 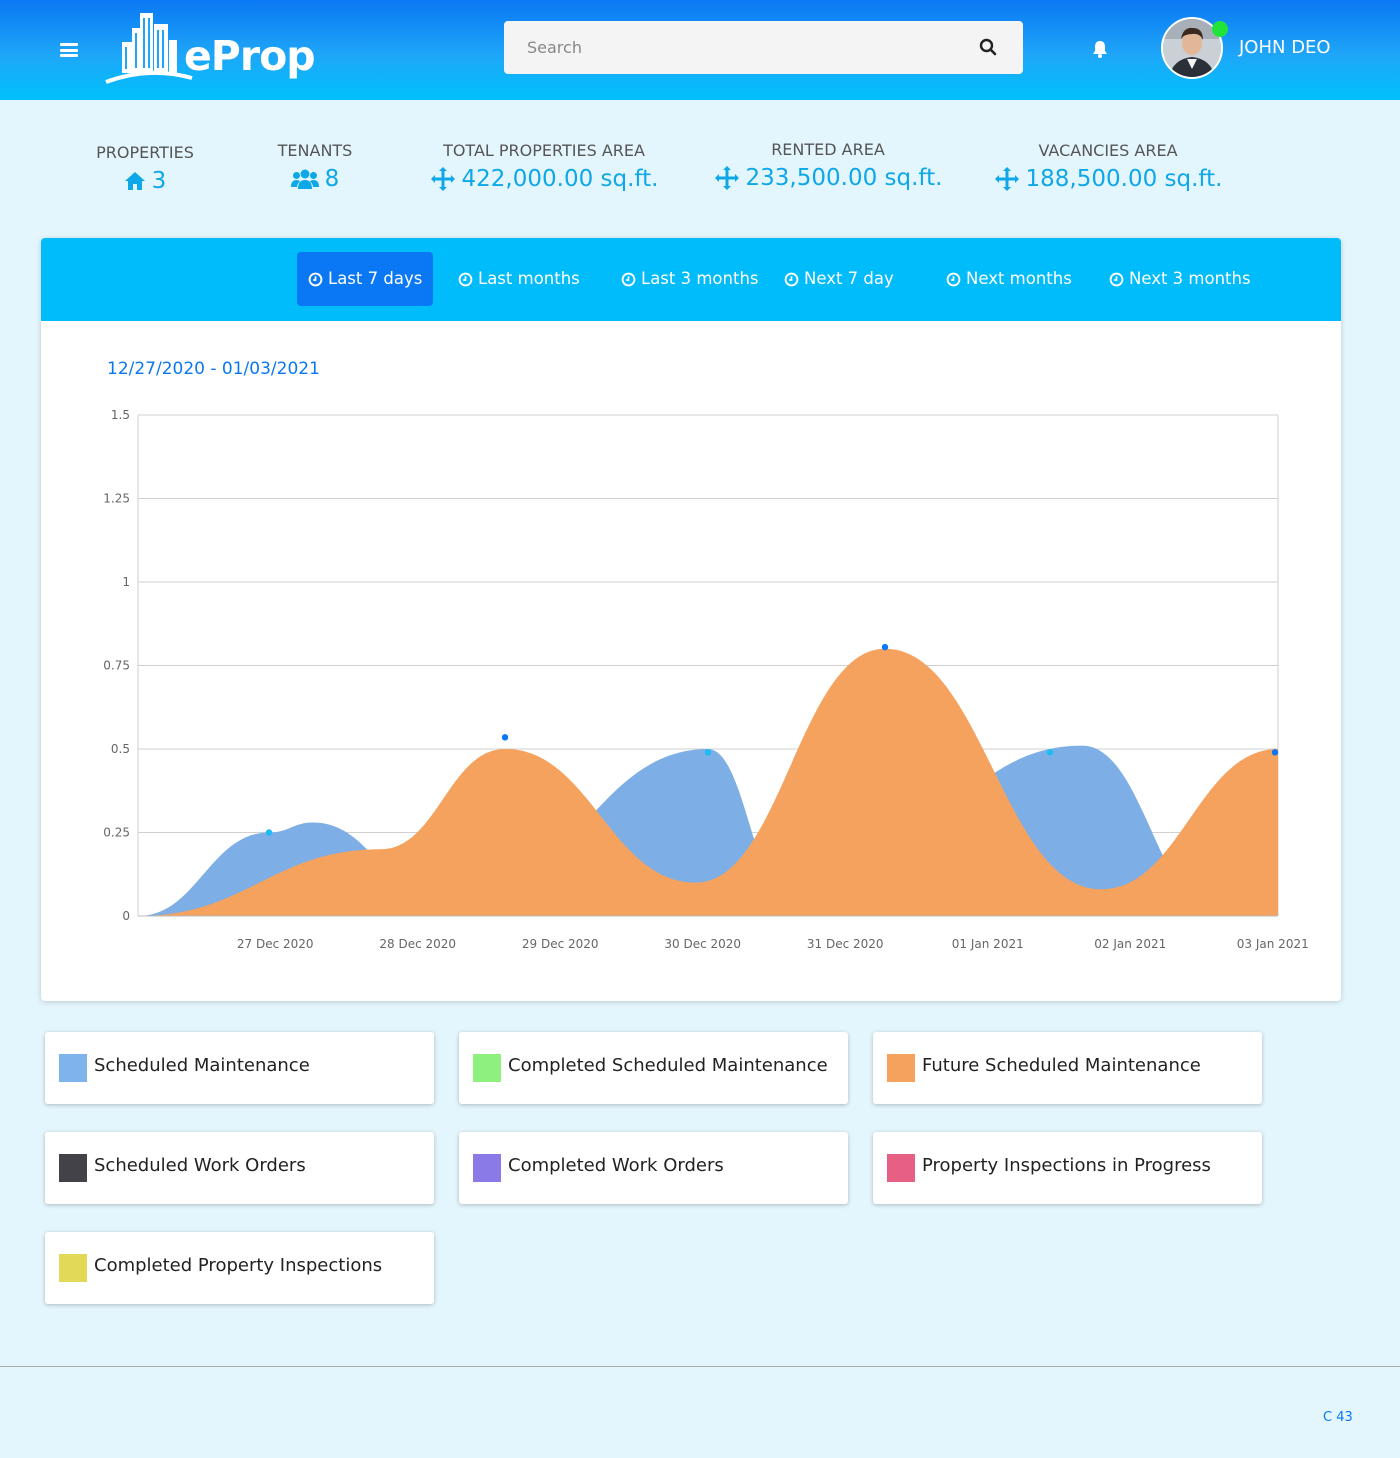 What do you see at coordinates (202, 1065) in the screenshot?
I see `legend-label: Scheduled Maintenance` at bounding box center [202, 1065].